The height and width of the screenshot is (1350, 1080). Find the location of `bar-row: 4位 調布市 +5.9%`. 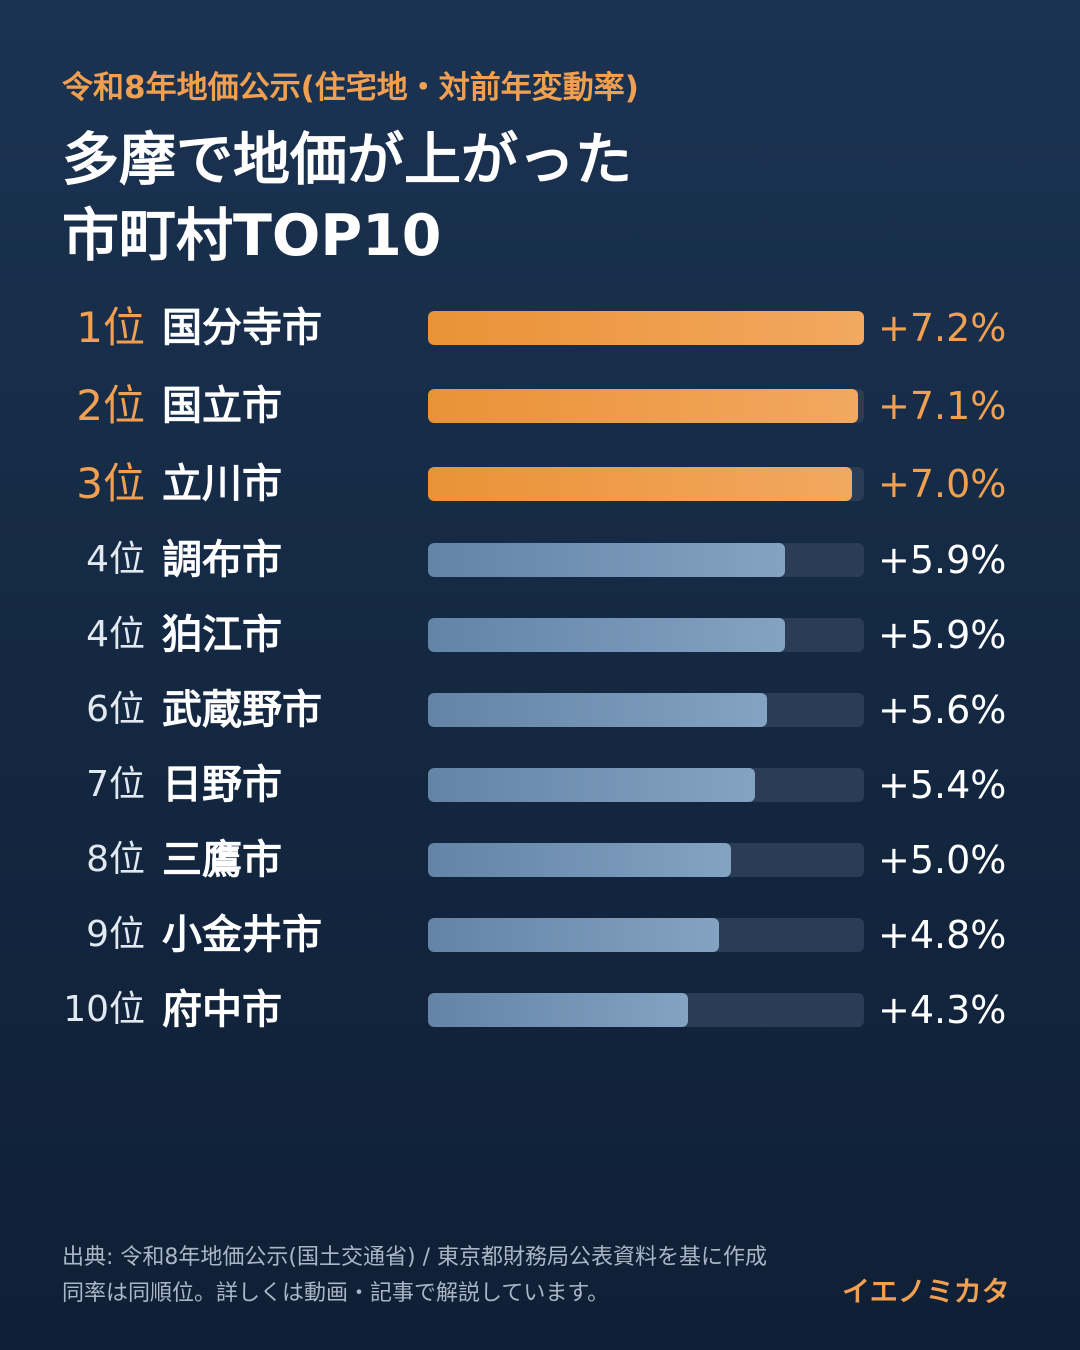

bar-row: 4位 調布市 +5.9% is located at coordinates (540, 560).